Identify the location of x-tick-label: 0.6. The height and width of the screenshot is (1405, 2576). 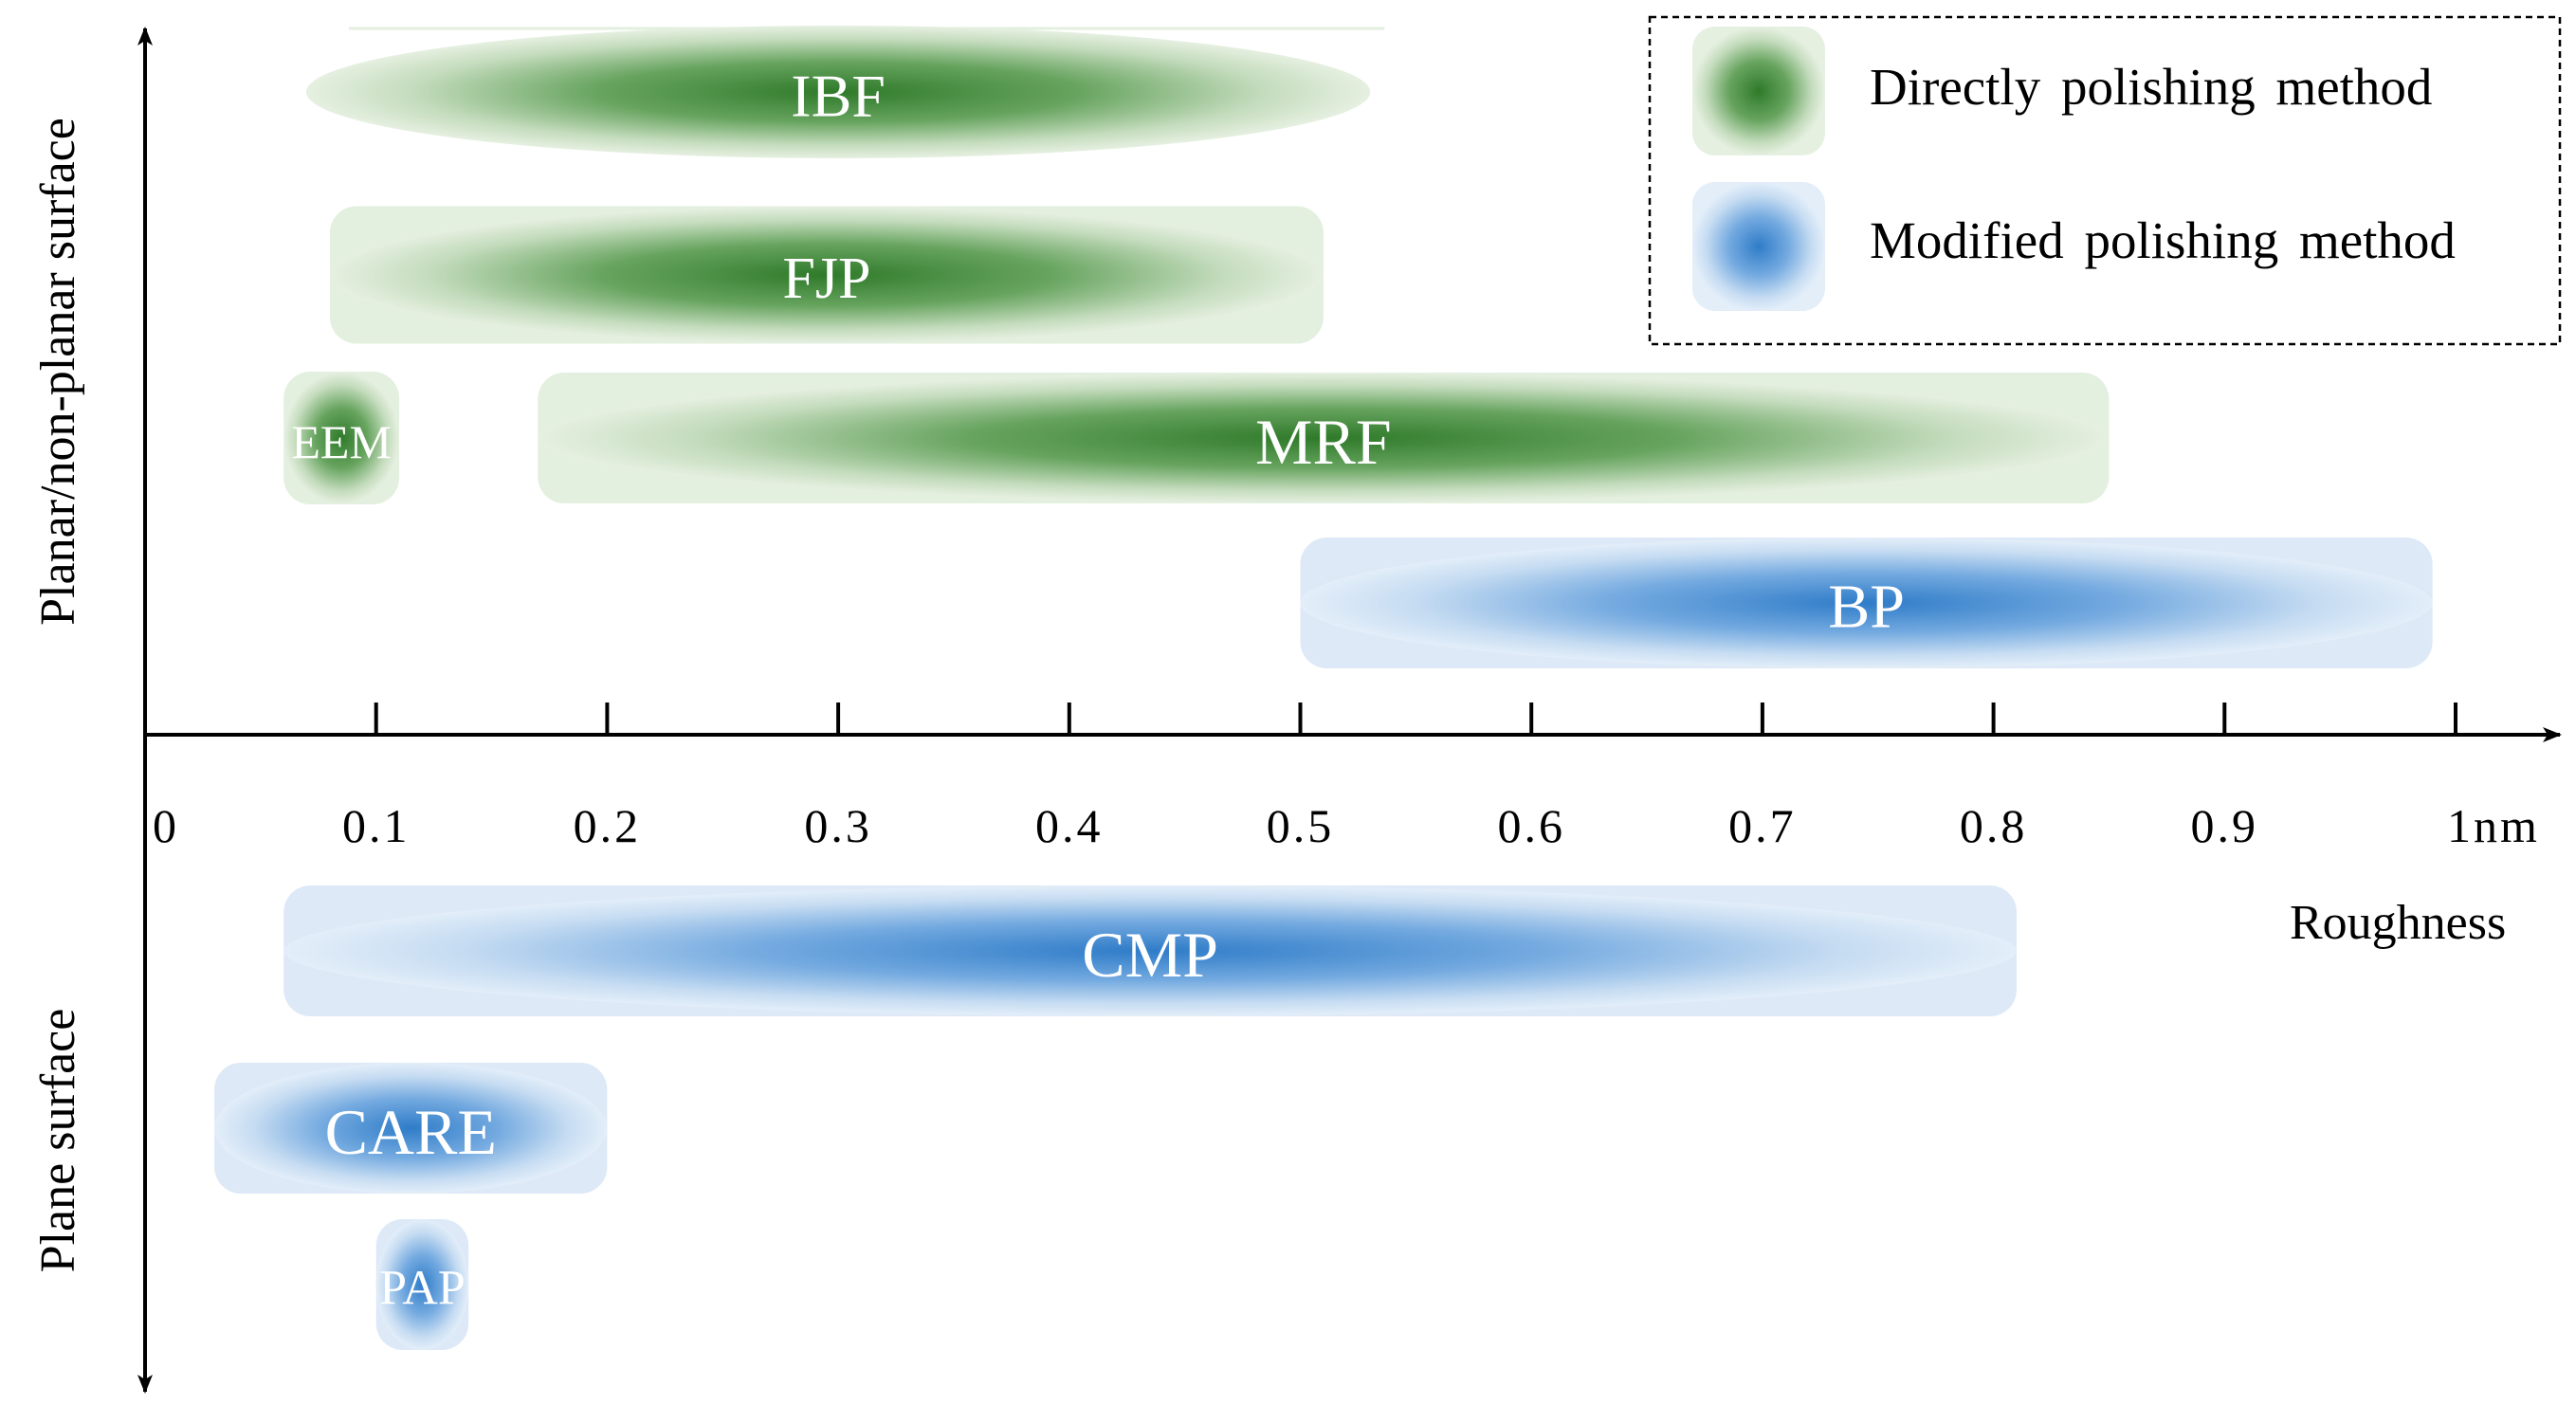
(1531, 825).